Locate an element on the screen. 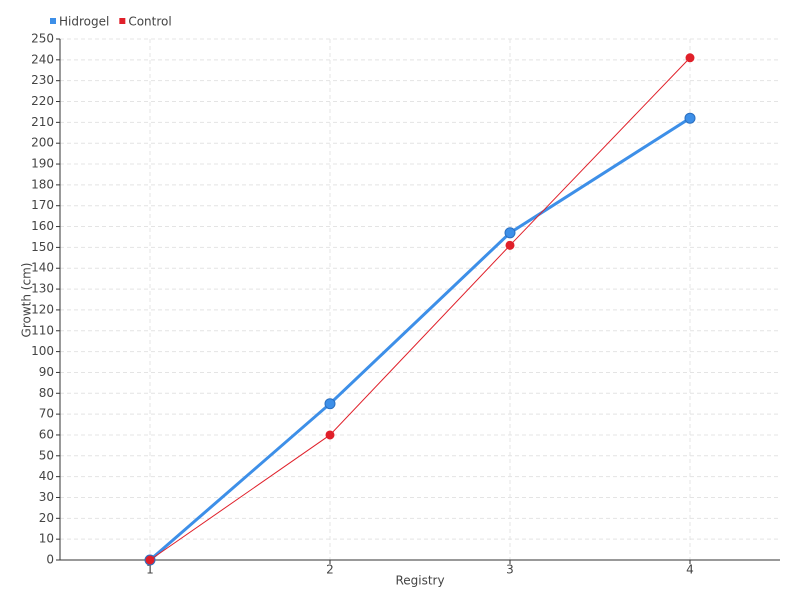 The height and width of the screenshot is (600, 800). legend-label: Hidrogel is located at coordinates (84, 22).